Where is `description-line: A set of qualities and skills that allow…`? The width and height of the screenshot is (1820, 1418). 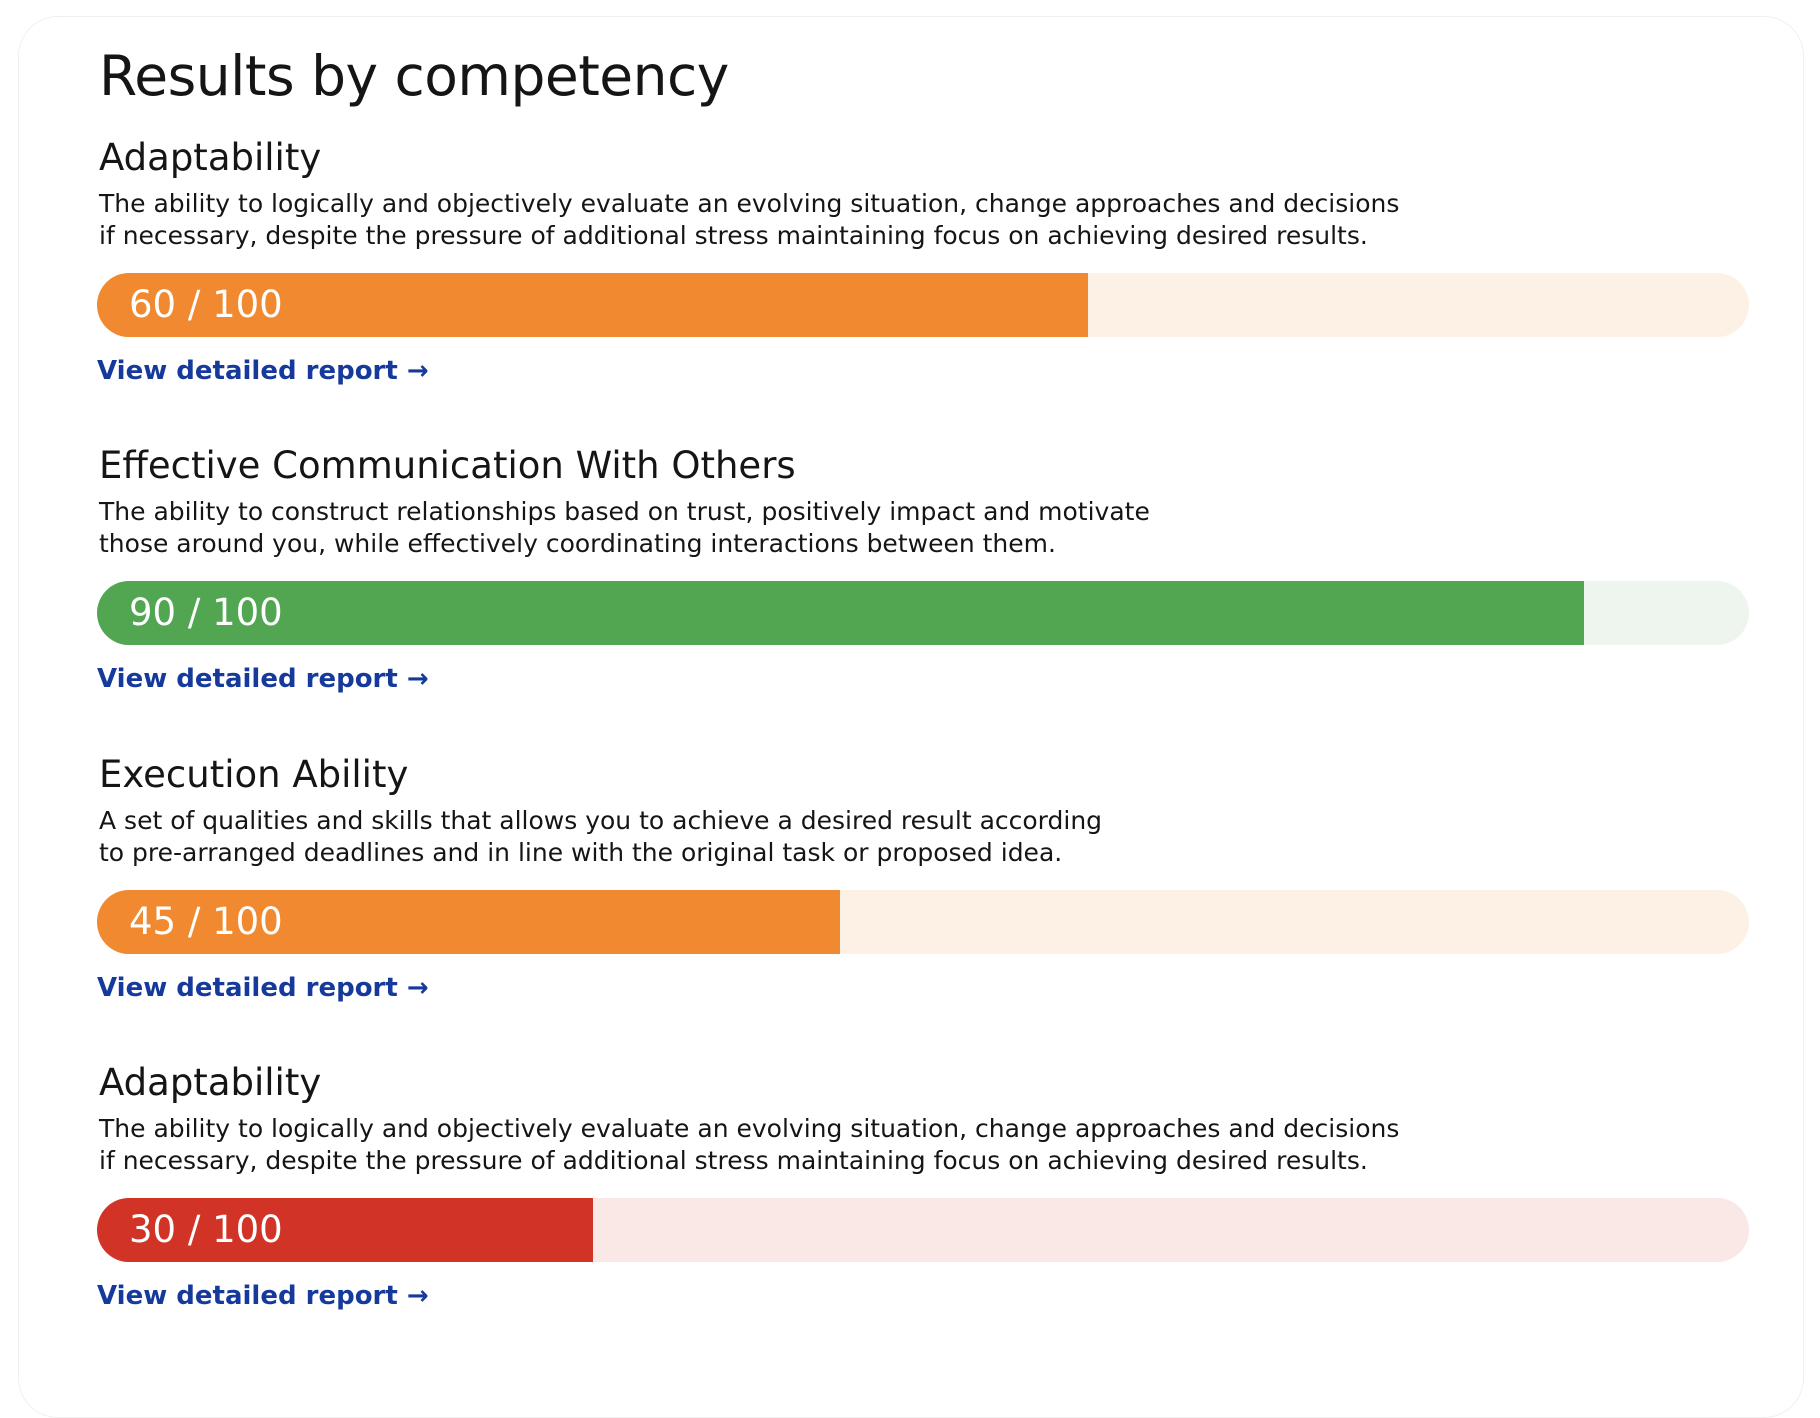
description-line: A set of qualities and skills that allow… is located at coordinates (601, 820).